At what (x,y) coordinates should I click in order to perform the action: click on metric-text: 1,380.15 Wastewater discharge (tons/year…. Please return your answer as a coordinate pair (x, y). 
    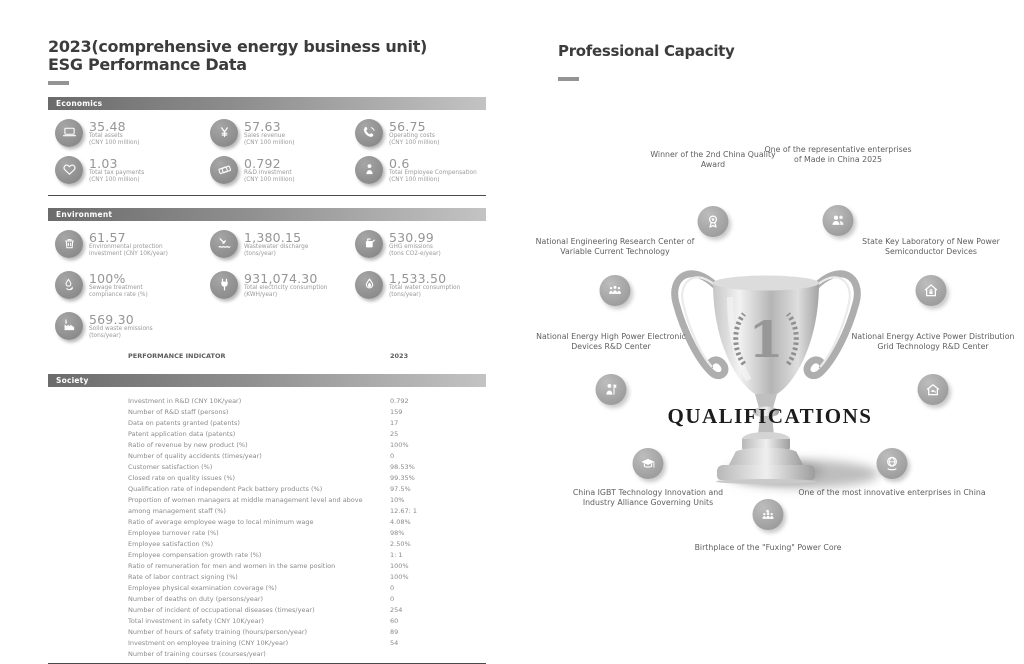
    Looking at the image, I should click on (276, 248).